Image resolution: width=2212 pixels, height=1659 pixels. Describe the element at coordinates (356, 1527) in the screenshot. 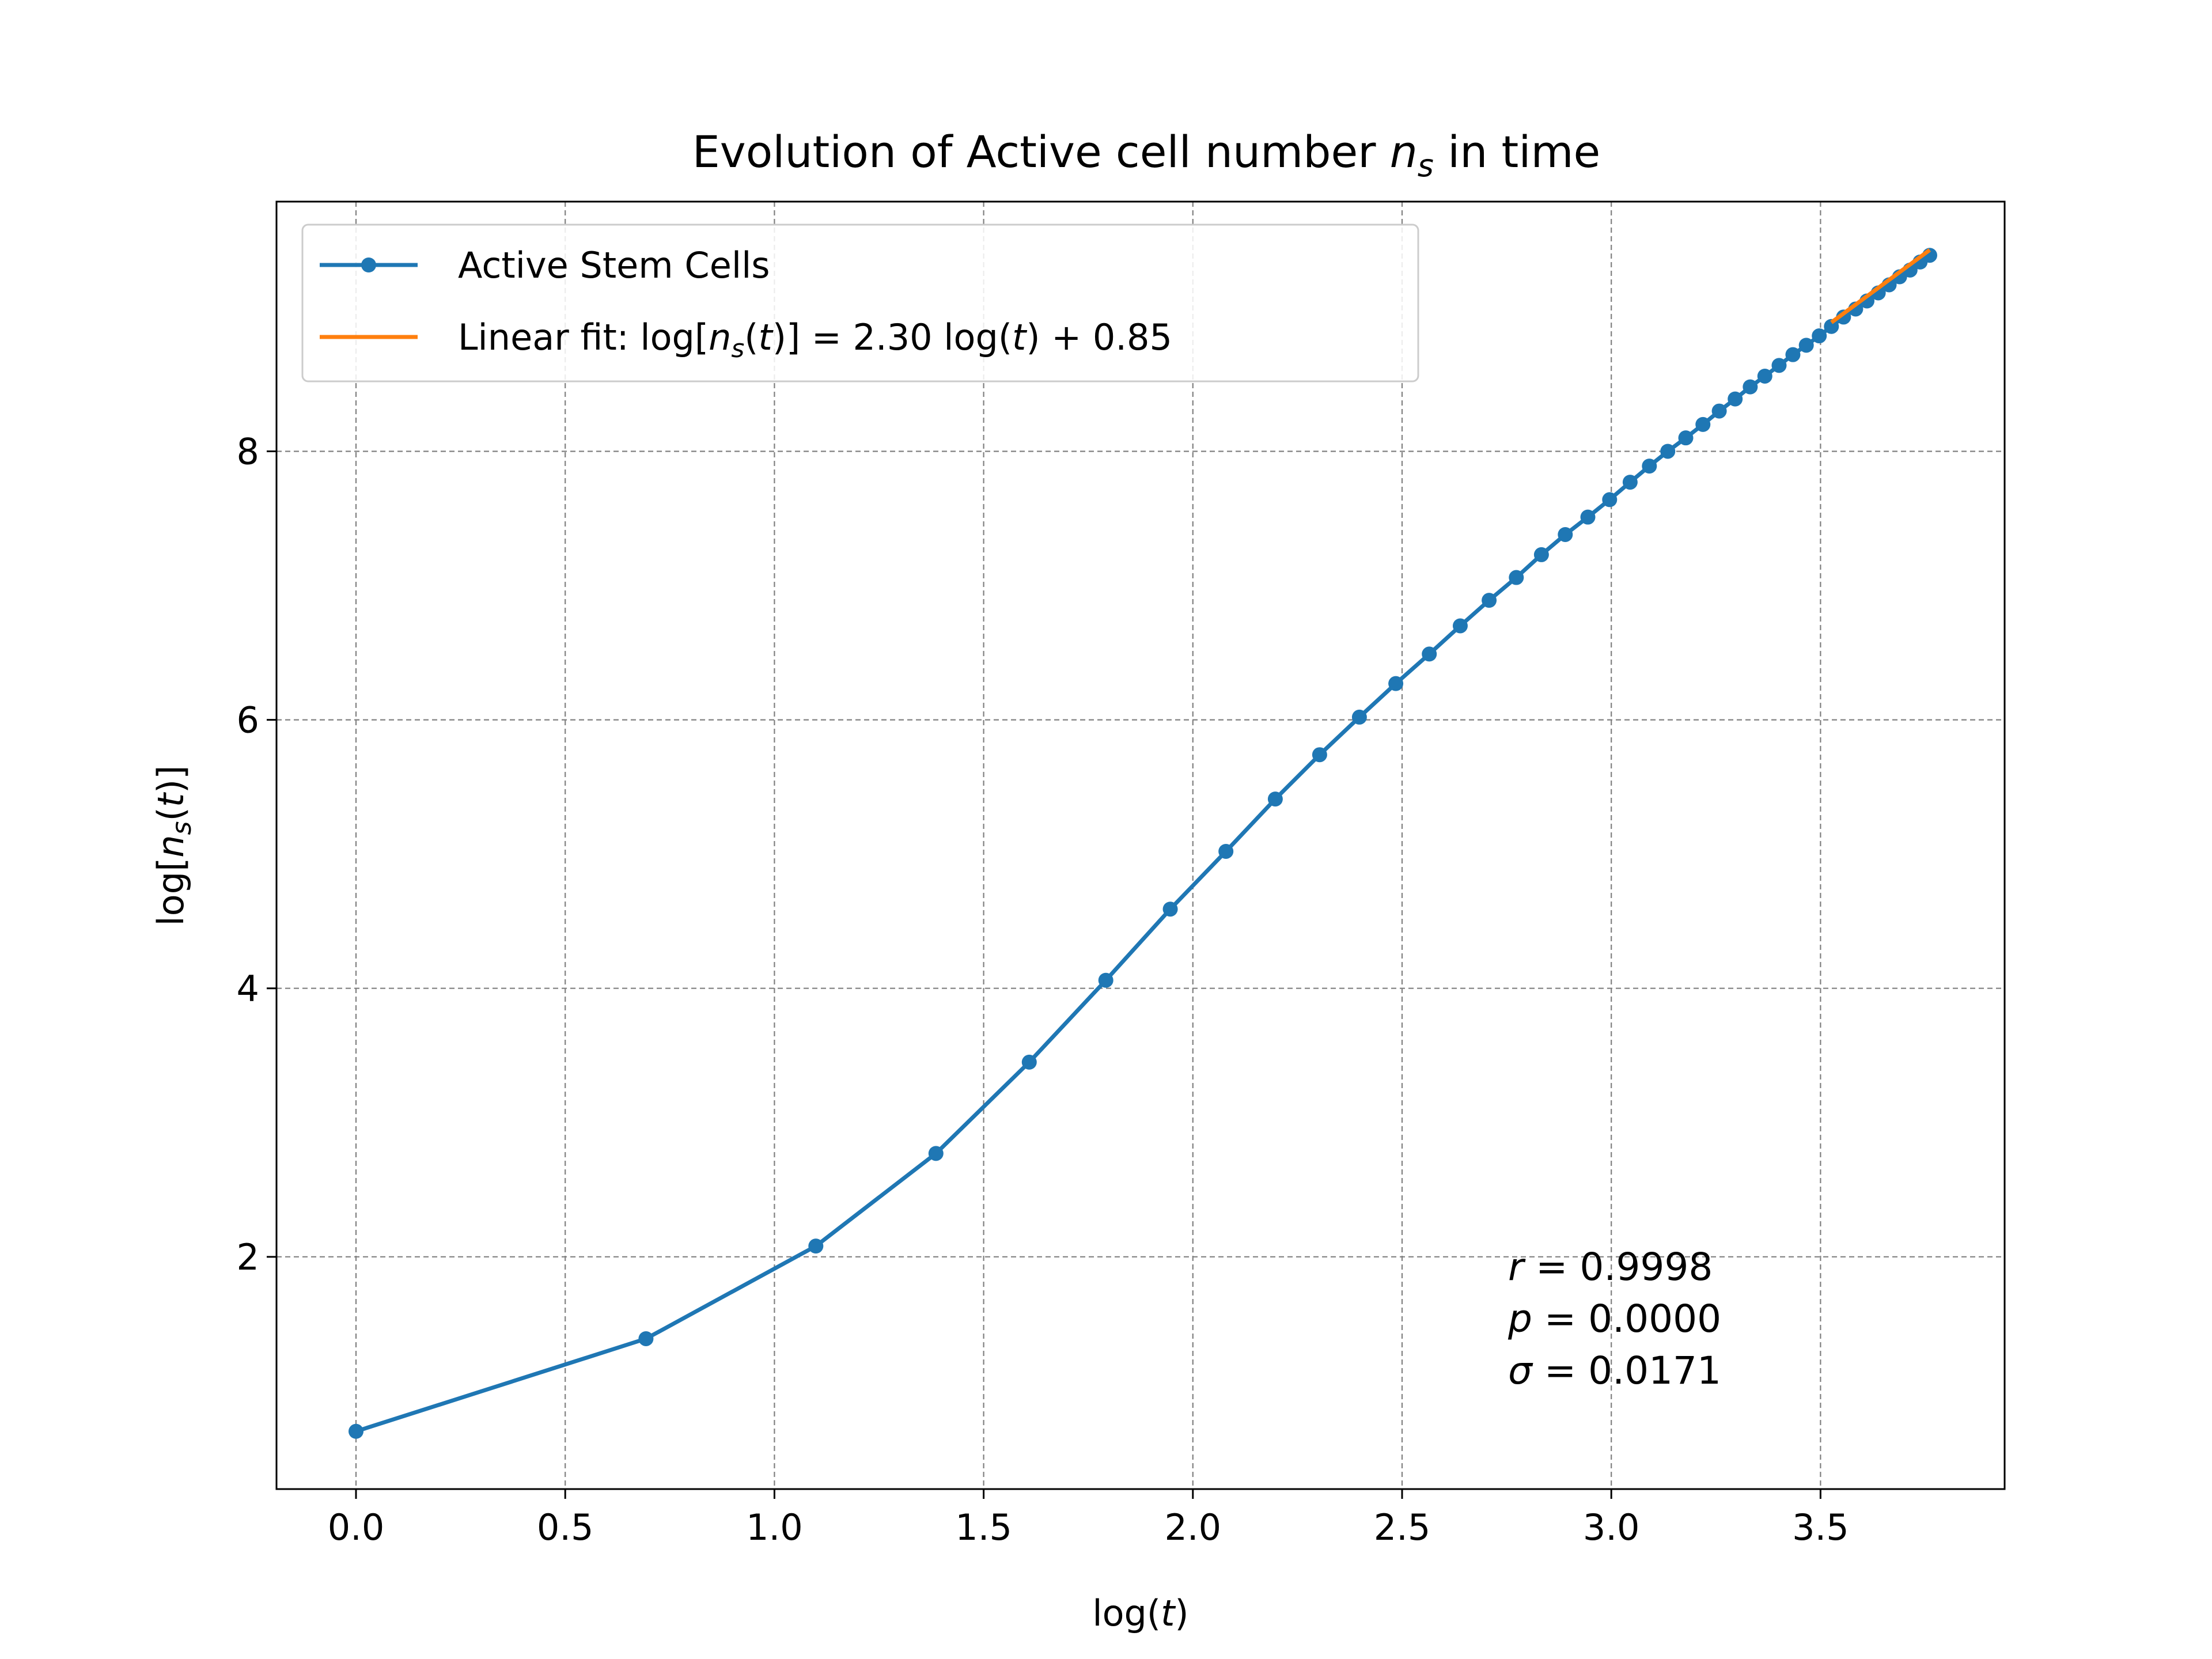

I see `x-tick-label: 0.0` at that location.